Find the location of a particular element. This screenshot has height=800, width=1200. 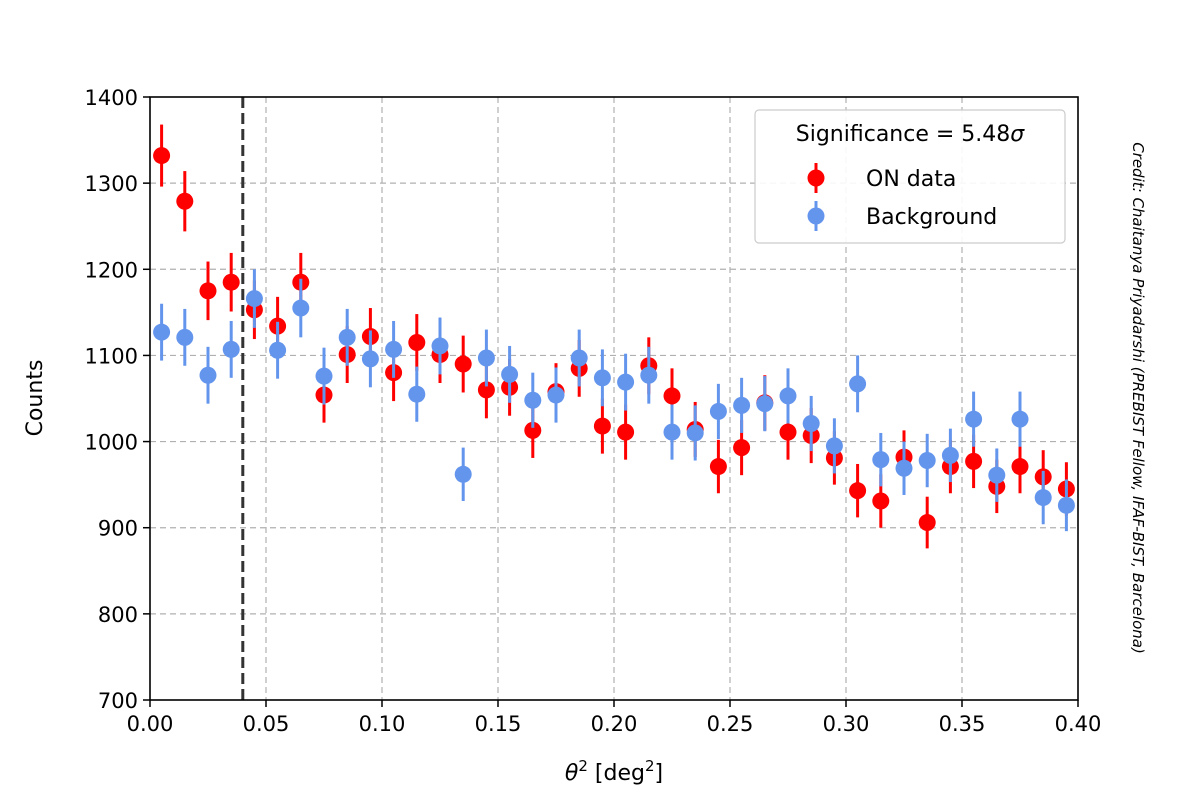

y-tick-label: 1000 is located at coordinates (111, 443).